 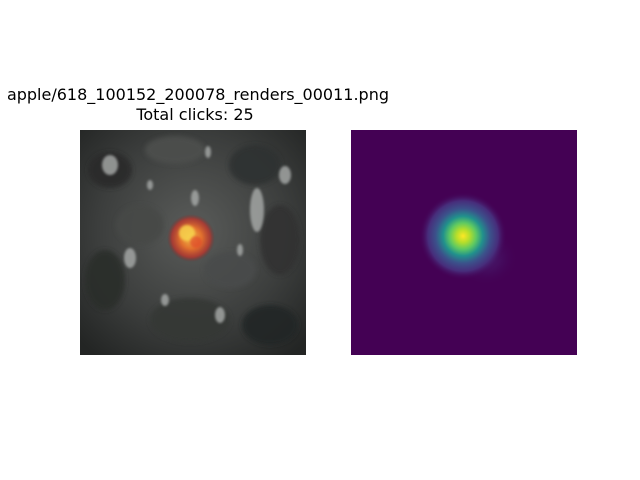 What do you see at coordinates (195, 114) in the screenshot?
I see `title-total-clicks: Total clicks: 25` at bounding box center [195, 114].